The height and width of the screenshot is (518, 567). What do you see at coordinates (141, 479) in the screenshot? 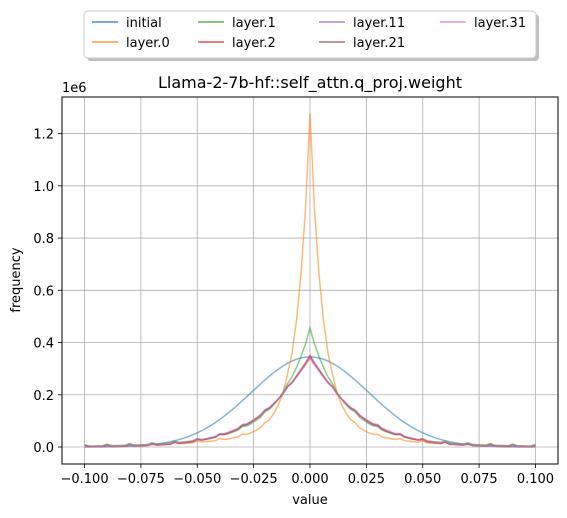
I see `x-tick-label: −0.075` at bounding box center [141, 479].